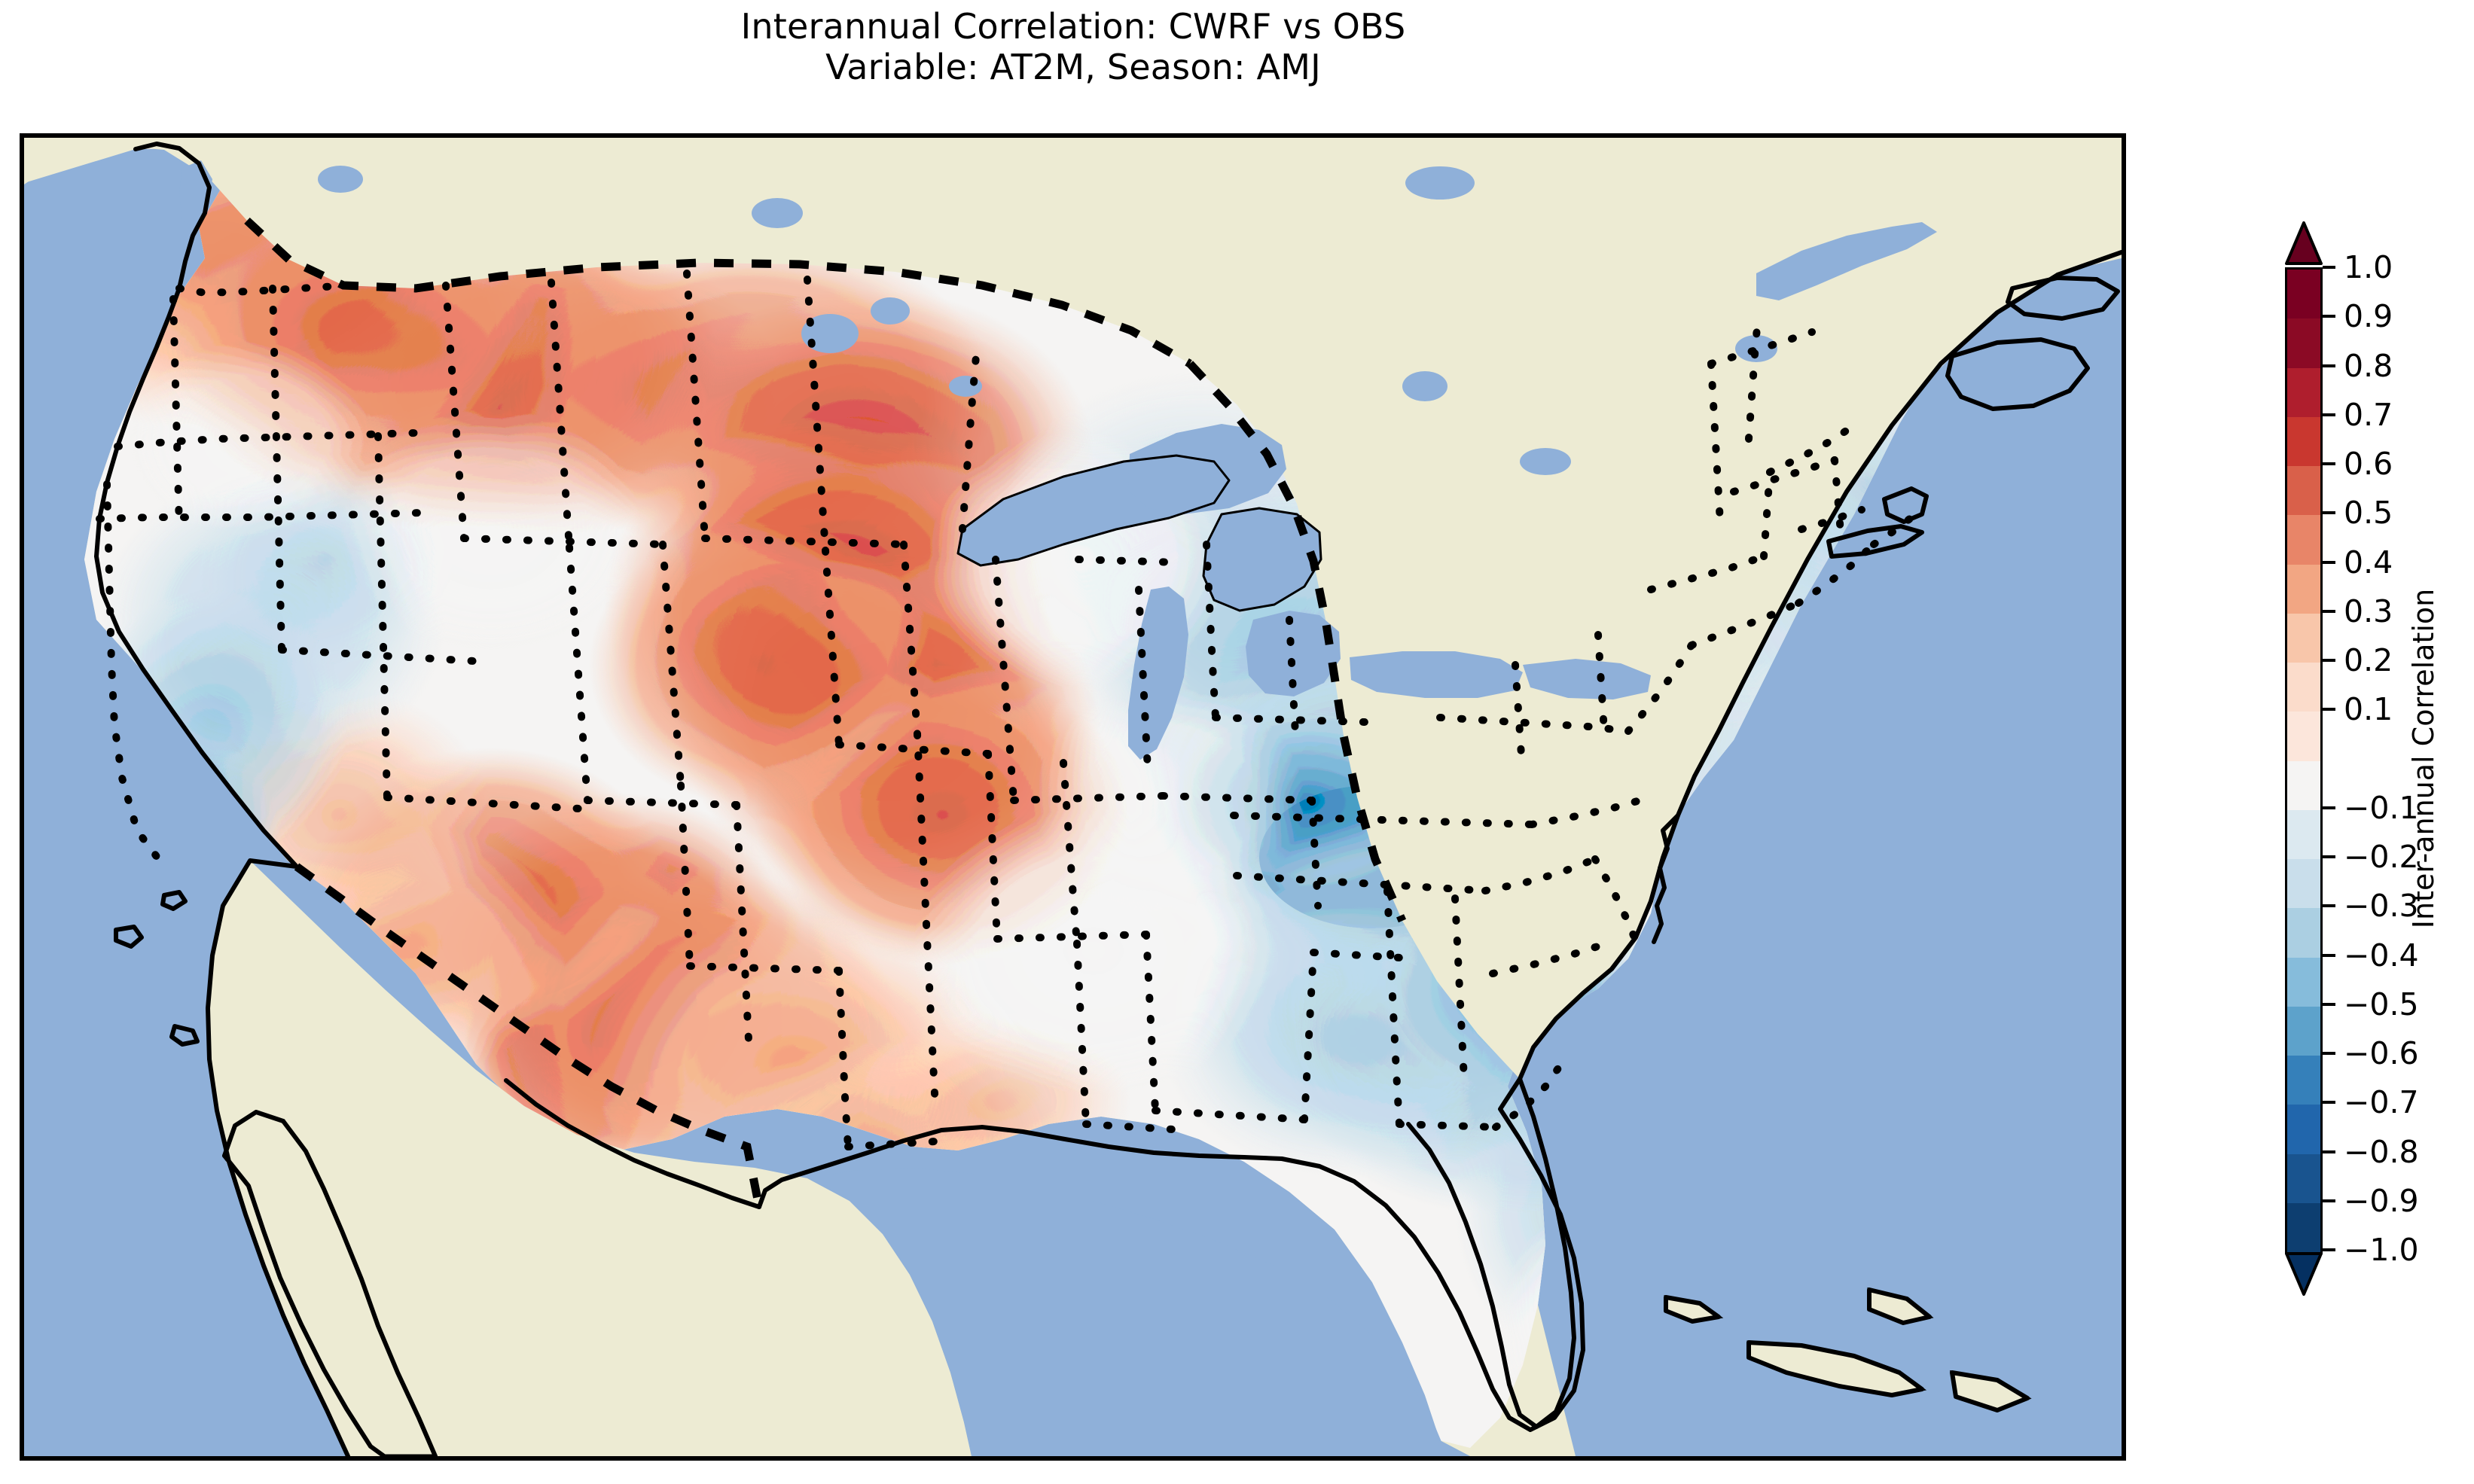 This screenshot has height=1484, width=2474. Describe the element at coordinates (2382, 1004) in the screenshot. I see `colorbar-tick-label: −0.5` at that location.